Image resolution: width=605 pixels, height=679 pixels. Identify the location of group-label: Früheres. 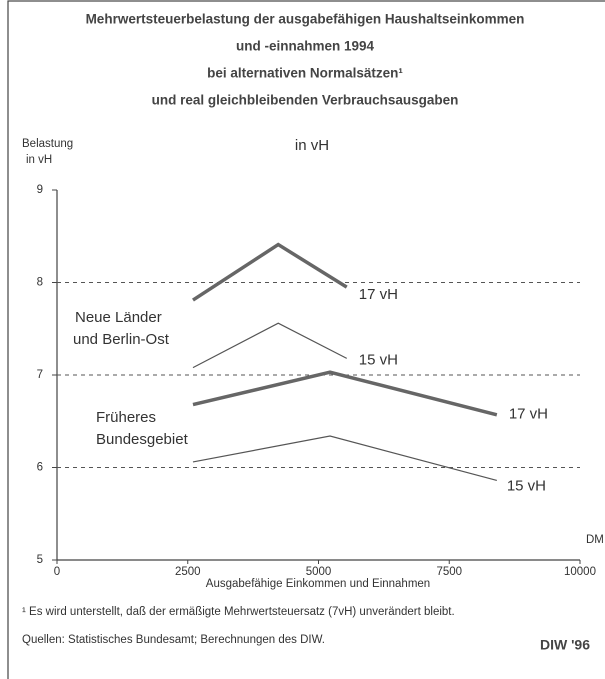
(126, 417).